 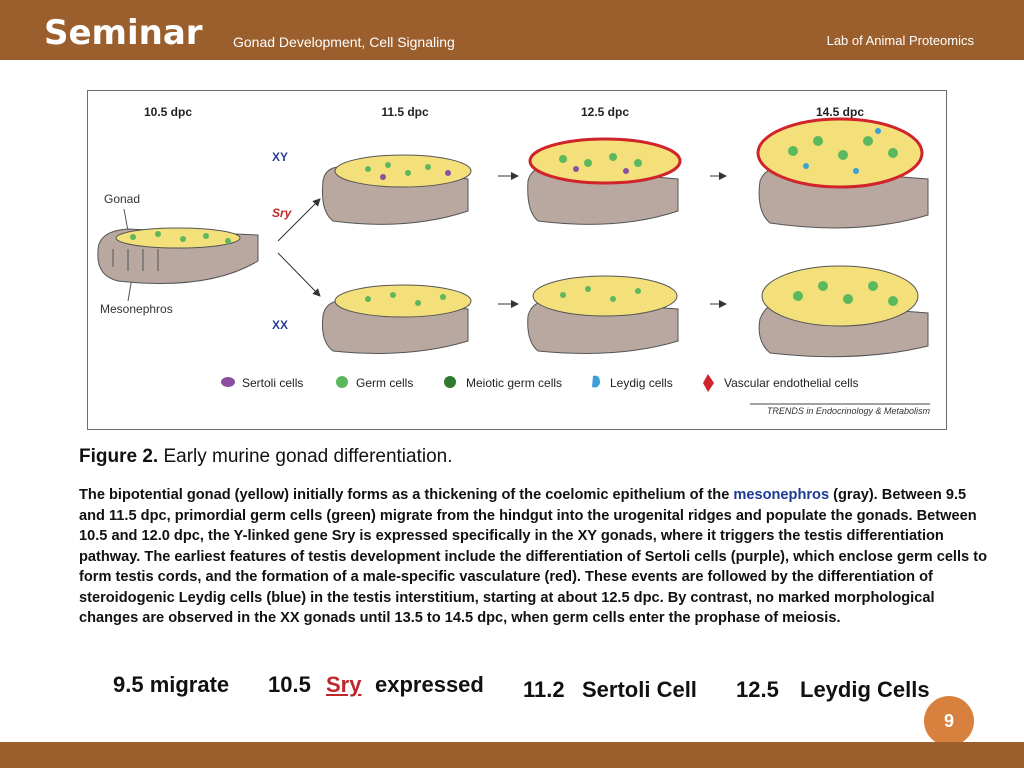 What do you see at coordinates (512, 755) in the screenshot?
I see `footer-bar` at bounding box center [512, 755].